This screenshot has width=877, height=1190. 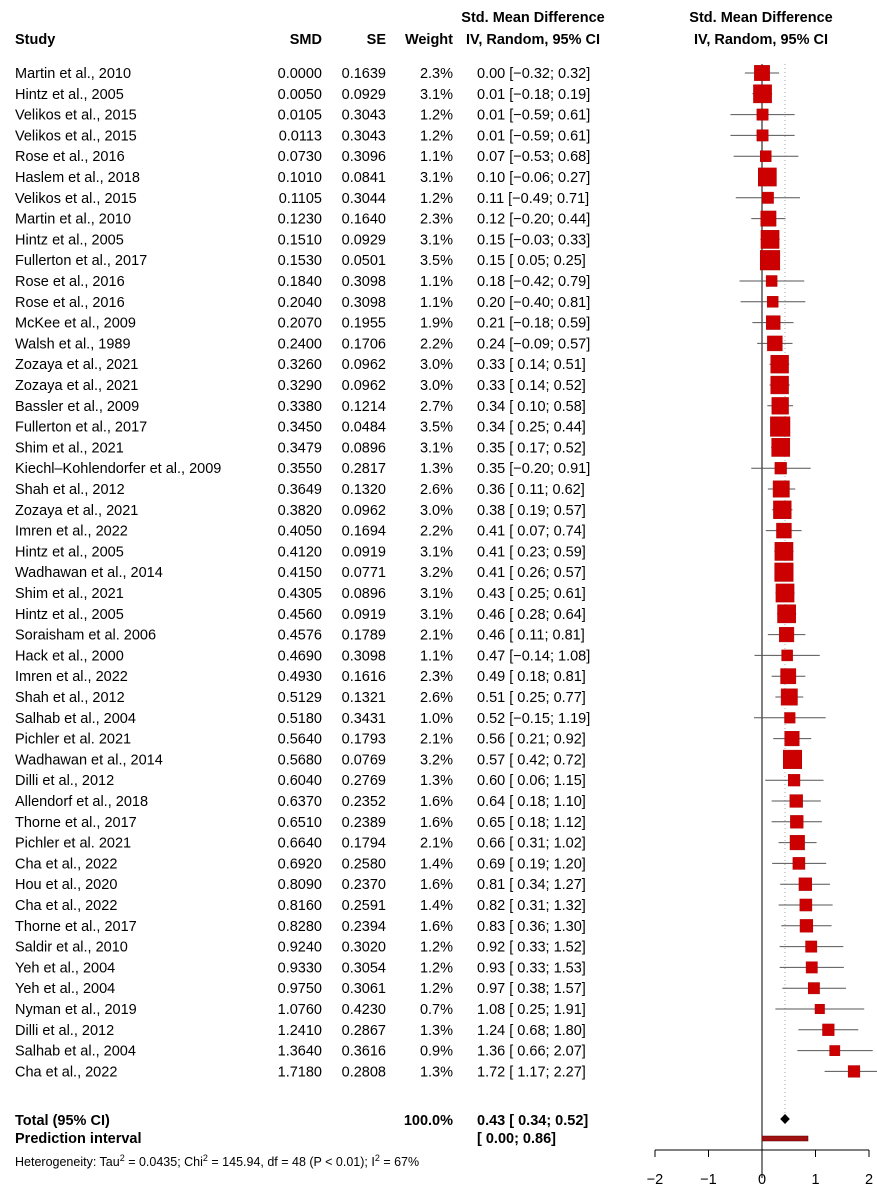 What do you see at coordinates (533, 40) in the screenshot?
I see `header-ci-line2: IV, Random, 95% CI` at bounding box center [533, 40].